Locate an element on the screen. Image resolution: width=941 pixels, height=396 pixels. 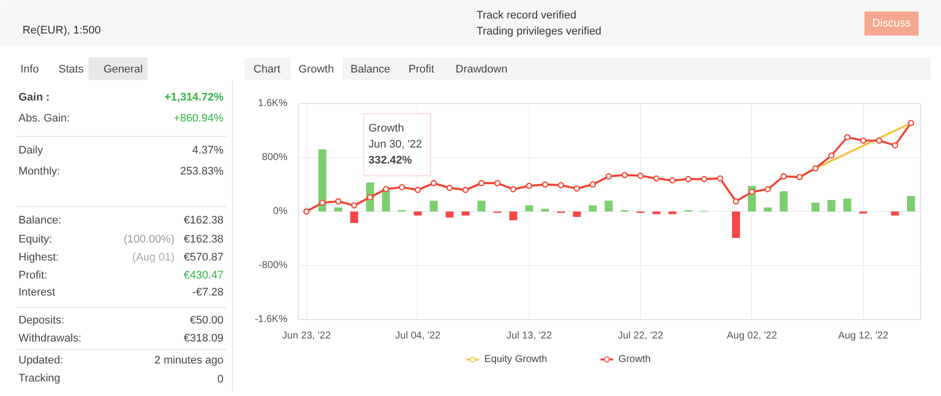
text: Interest is located at coordinates (37, 292).